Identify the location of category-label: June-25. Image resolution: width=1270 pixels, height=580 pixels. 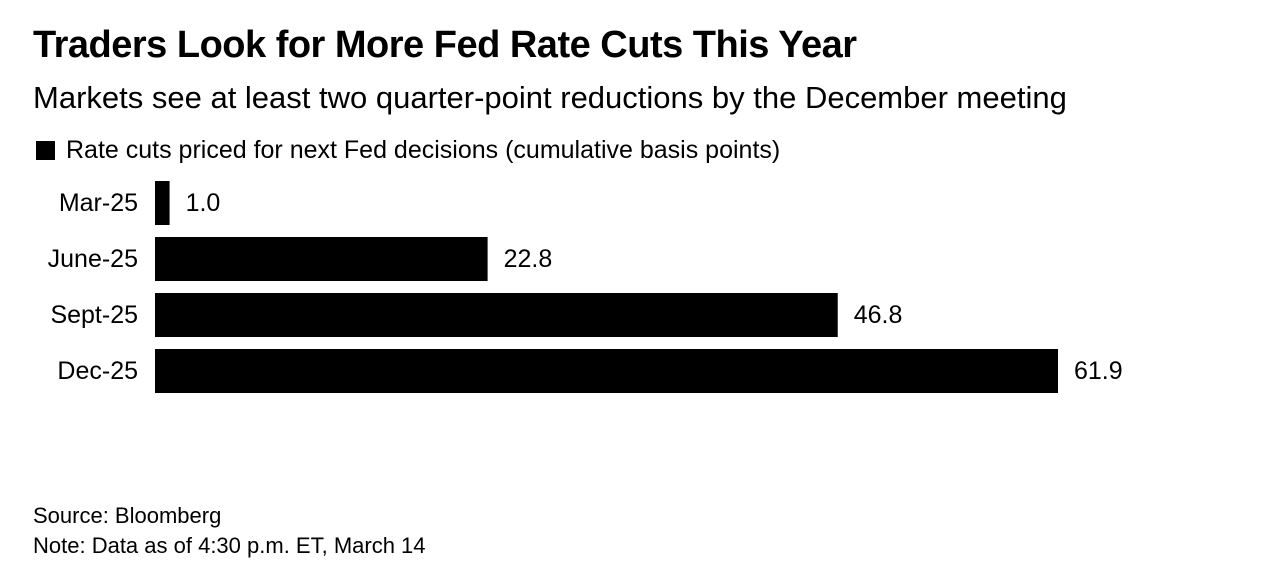
(93, 259).